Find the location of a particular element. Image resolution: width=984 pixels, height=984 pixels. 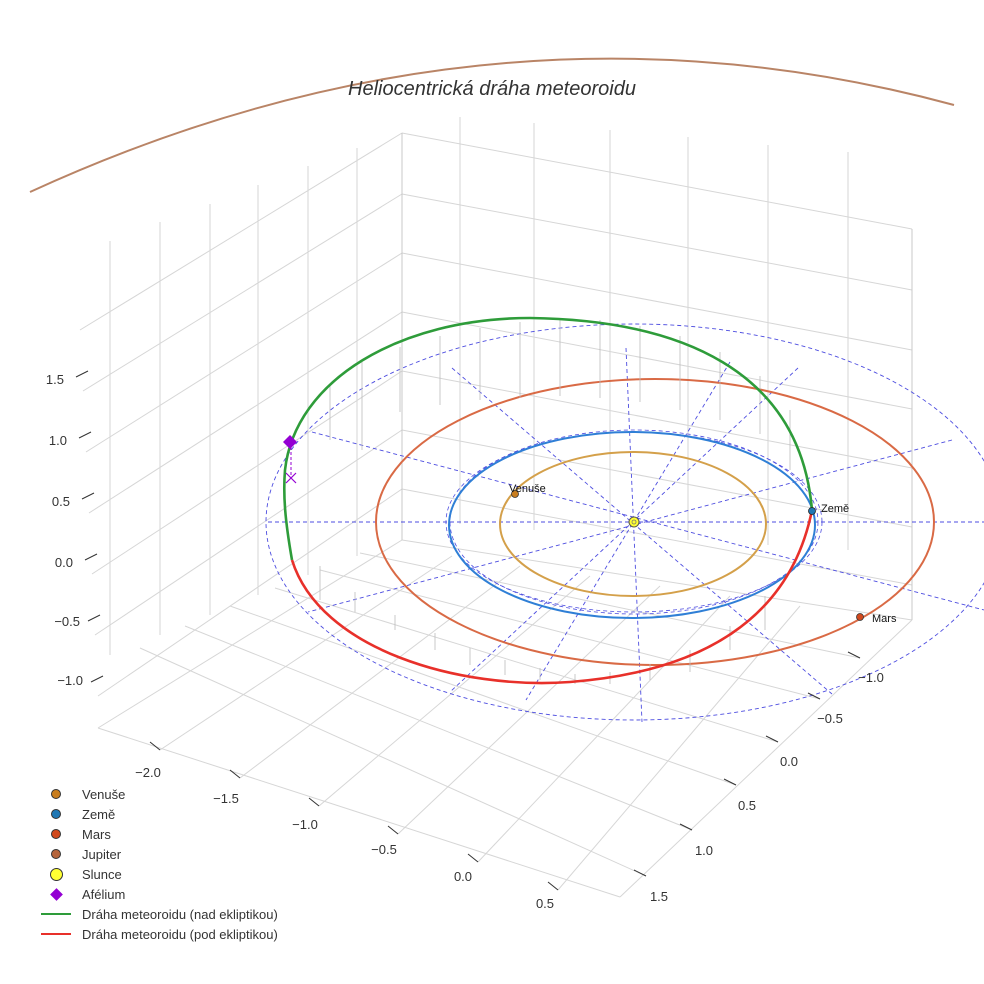

meteoroid-orbit-above is located at coordinates (548, 438).